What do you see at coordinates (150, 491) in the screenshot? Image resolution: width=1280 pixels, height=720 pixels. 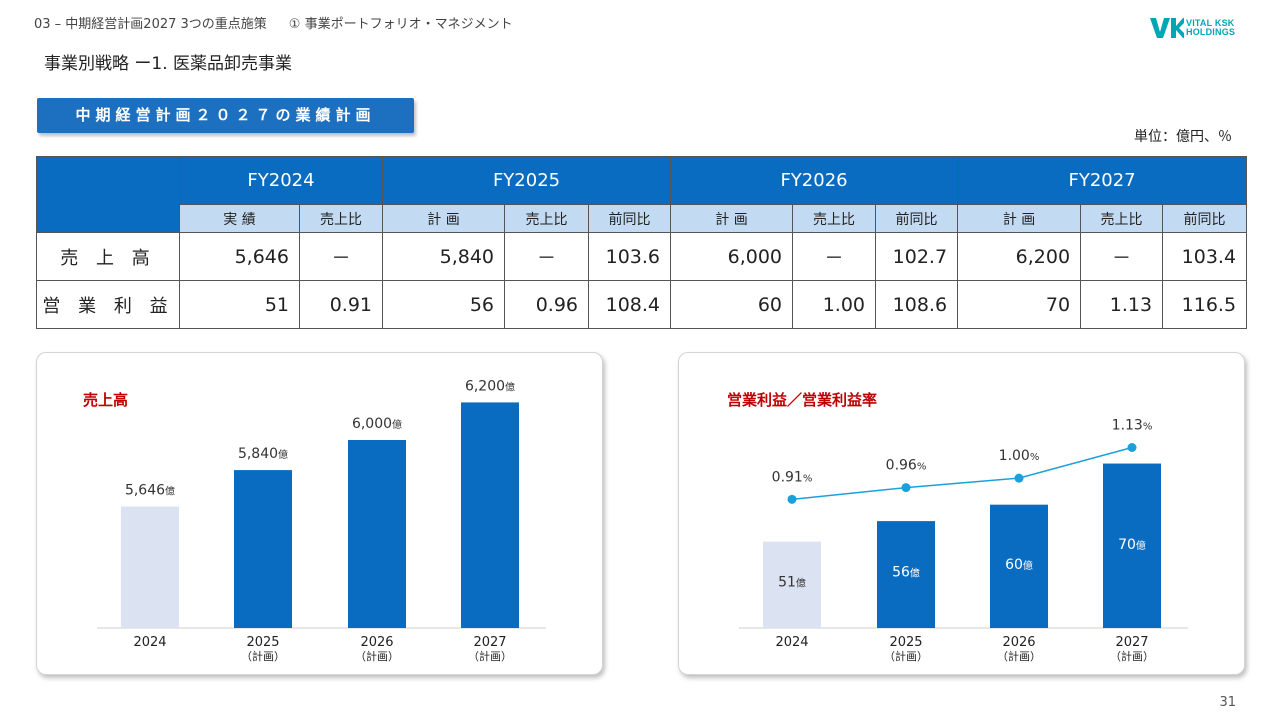 I see `sales-value-label: 5,646億` at bounding box center [150, 491].